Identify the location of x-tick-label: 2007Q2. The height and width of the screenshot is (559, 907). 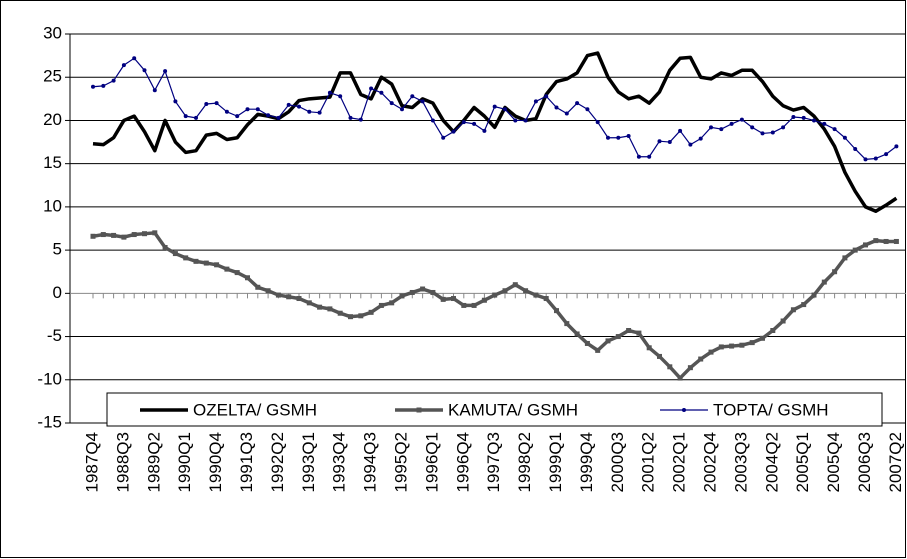
(895, 462).